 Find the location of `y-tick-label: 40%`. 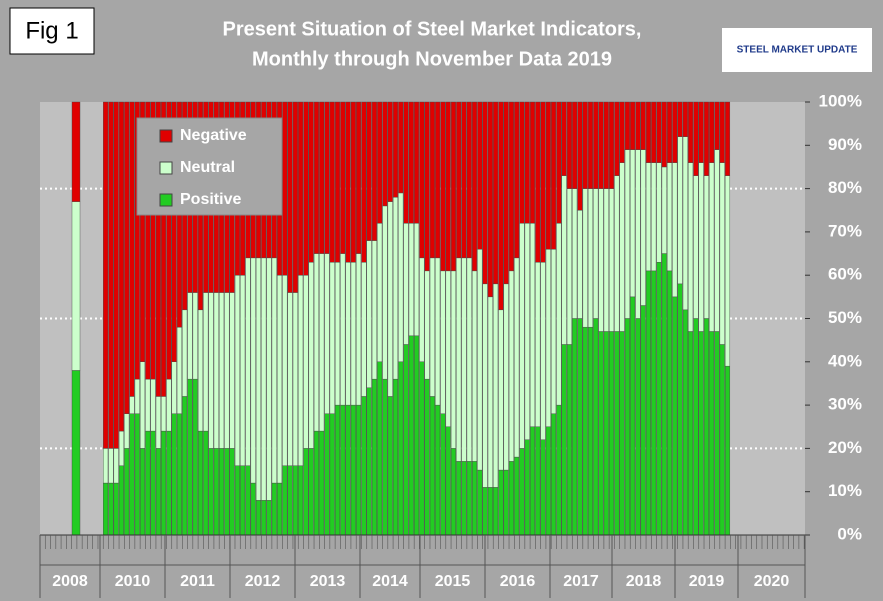

y-tick-label: 40% is located at coordinates (845, 360).